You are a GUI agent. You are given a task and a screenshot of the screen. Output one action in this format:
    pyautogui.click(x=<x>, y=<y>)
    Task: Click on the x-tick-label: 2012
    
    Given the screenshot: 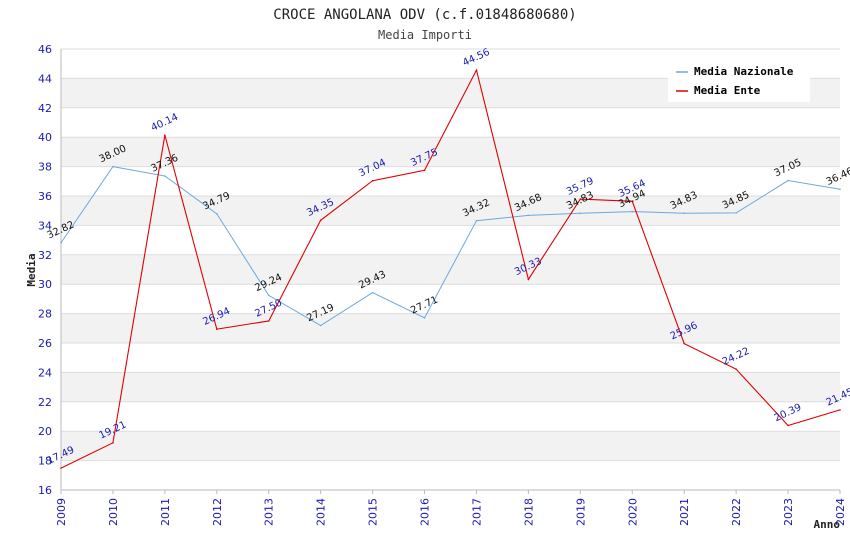 What is the action you would take?
    pyautogui.click(x=217, y=512)
    